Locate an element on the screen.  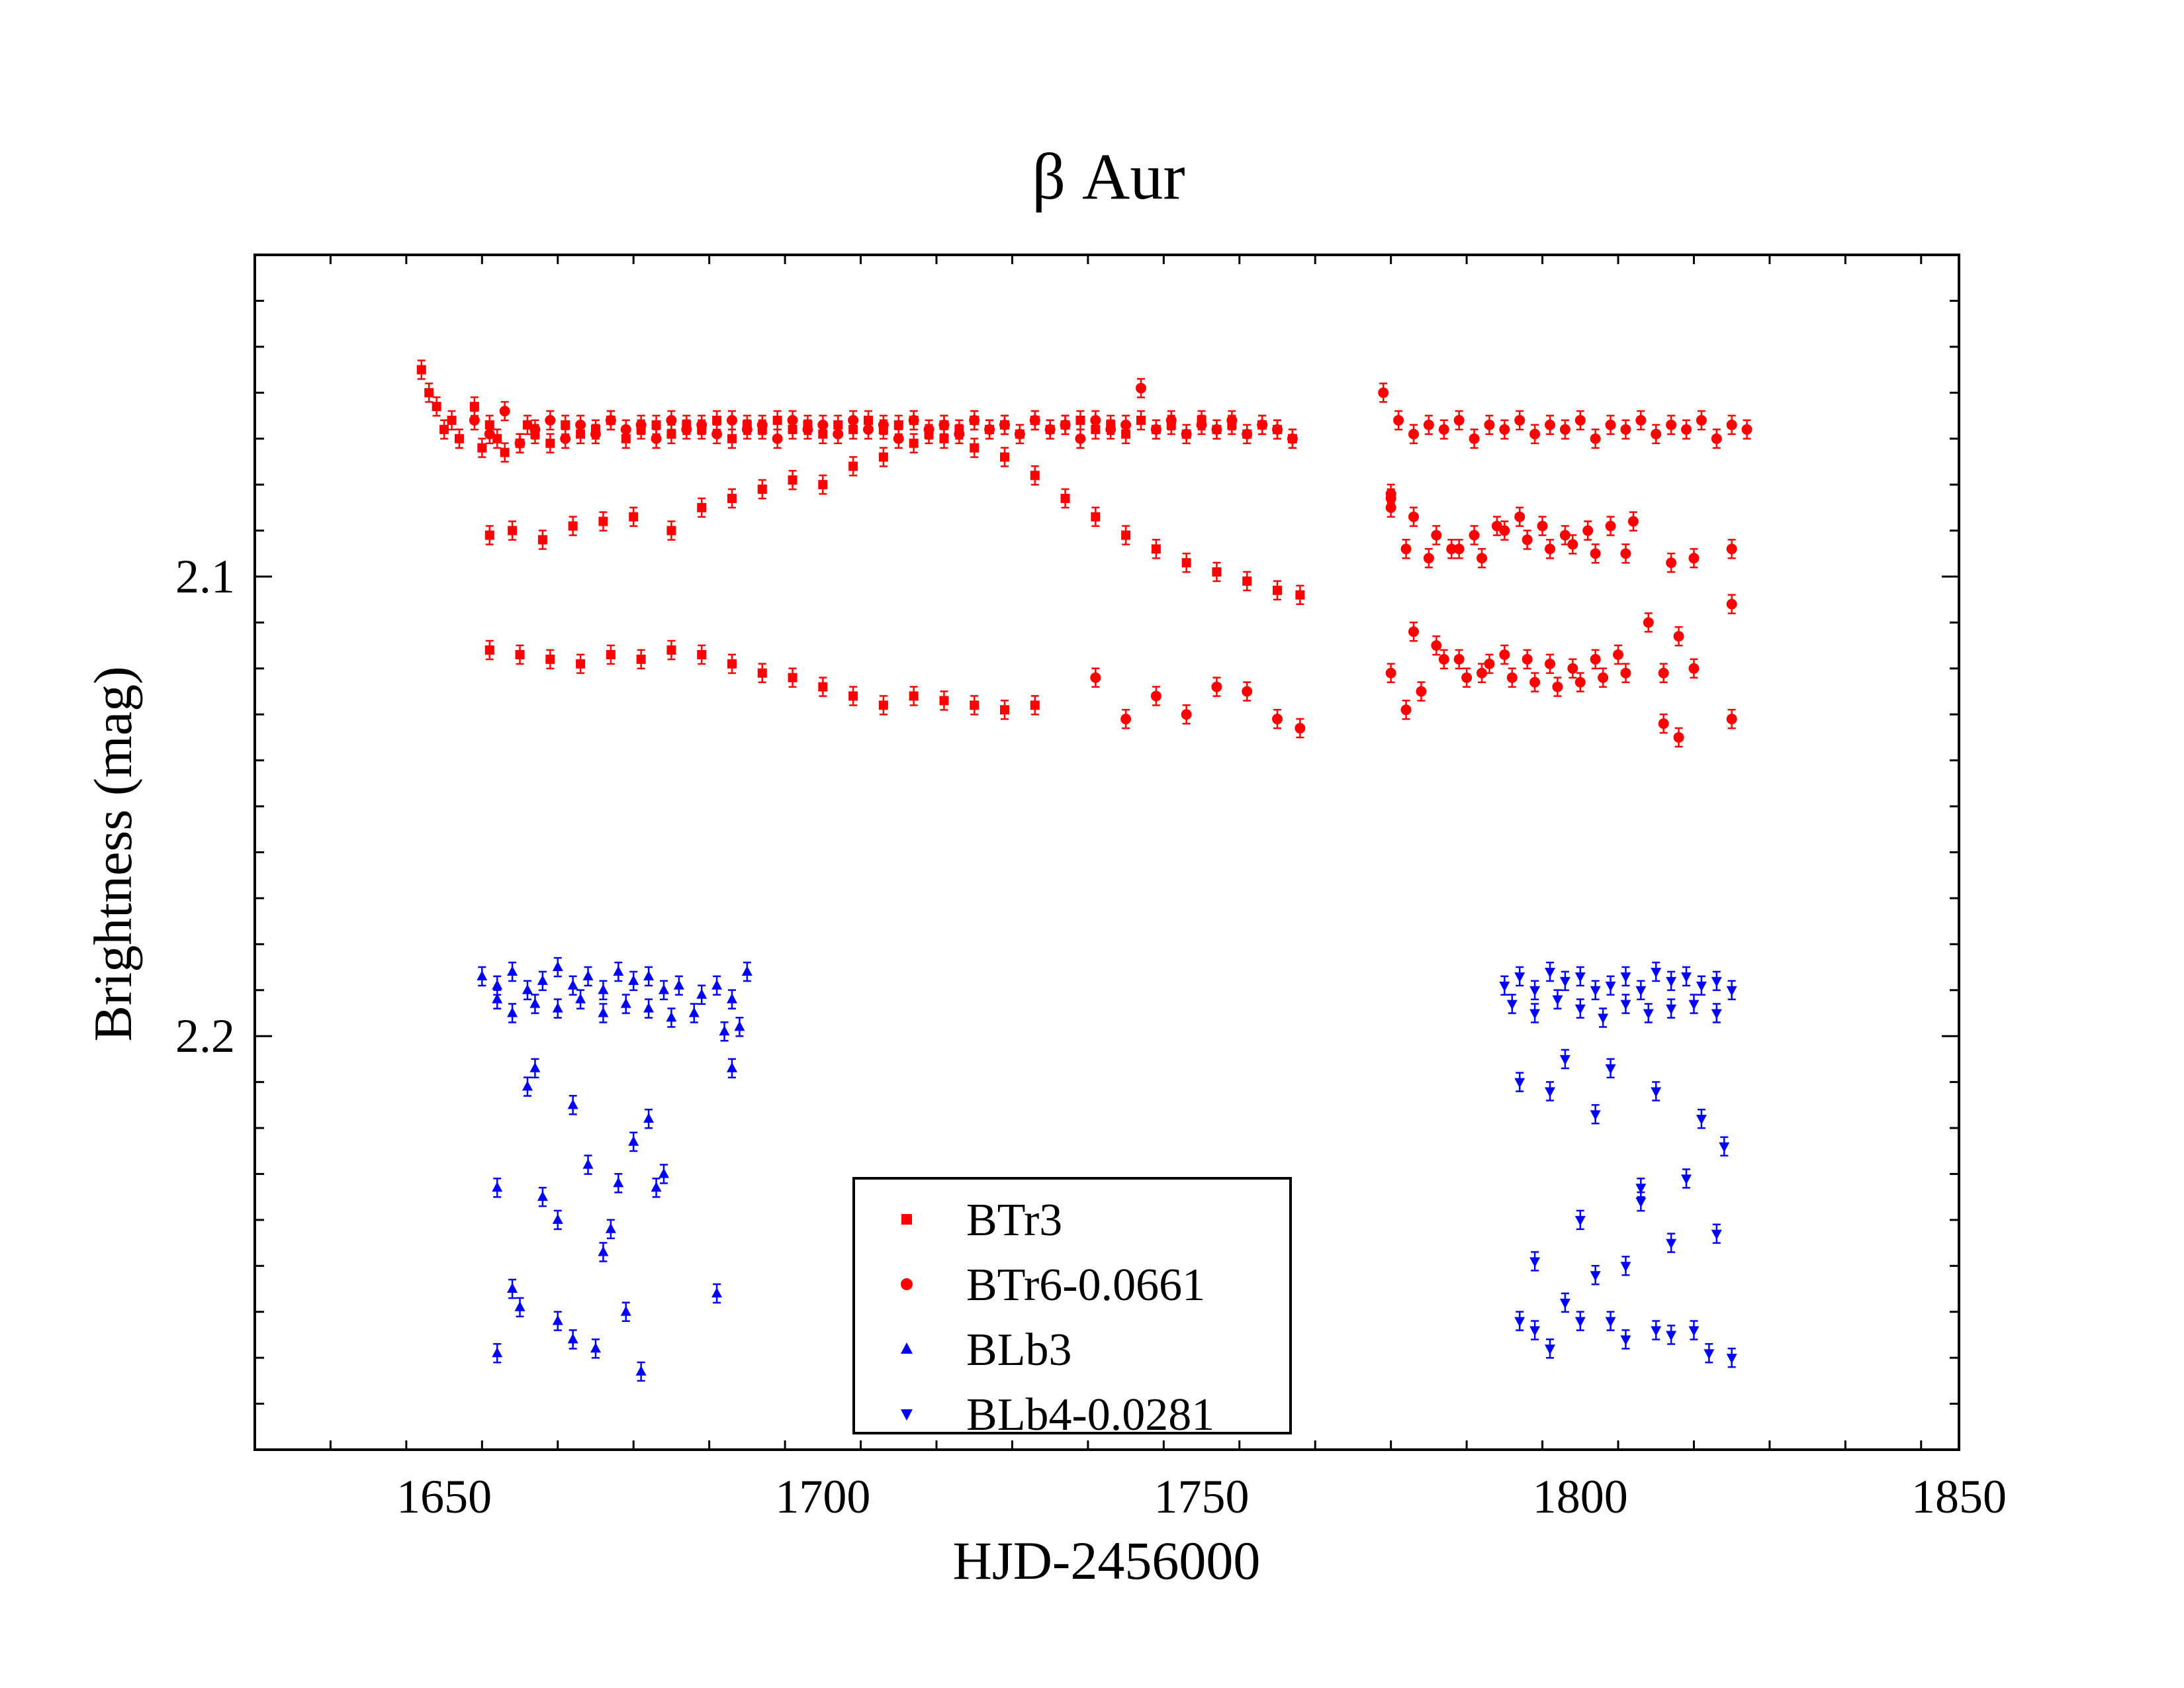
y-axis-label: Brightness (mag) is located at coordinates (113, 853).